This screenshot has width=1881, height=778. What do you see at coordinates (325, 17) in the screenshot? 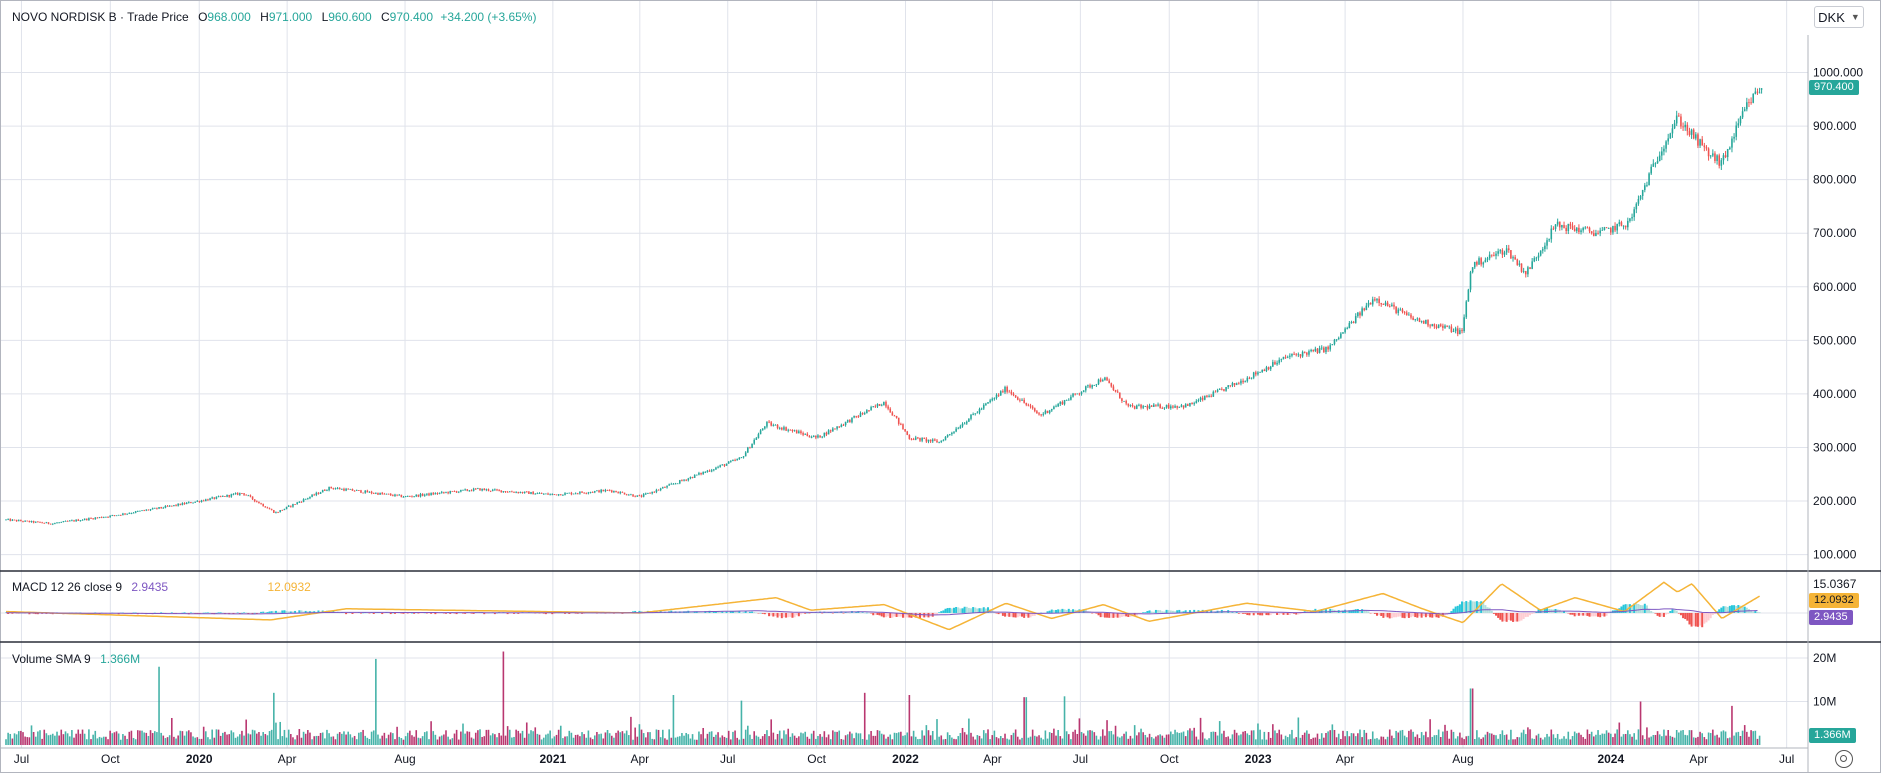
I see `low-label: L` at bounding box center [325, 17].